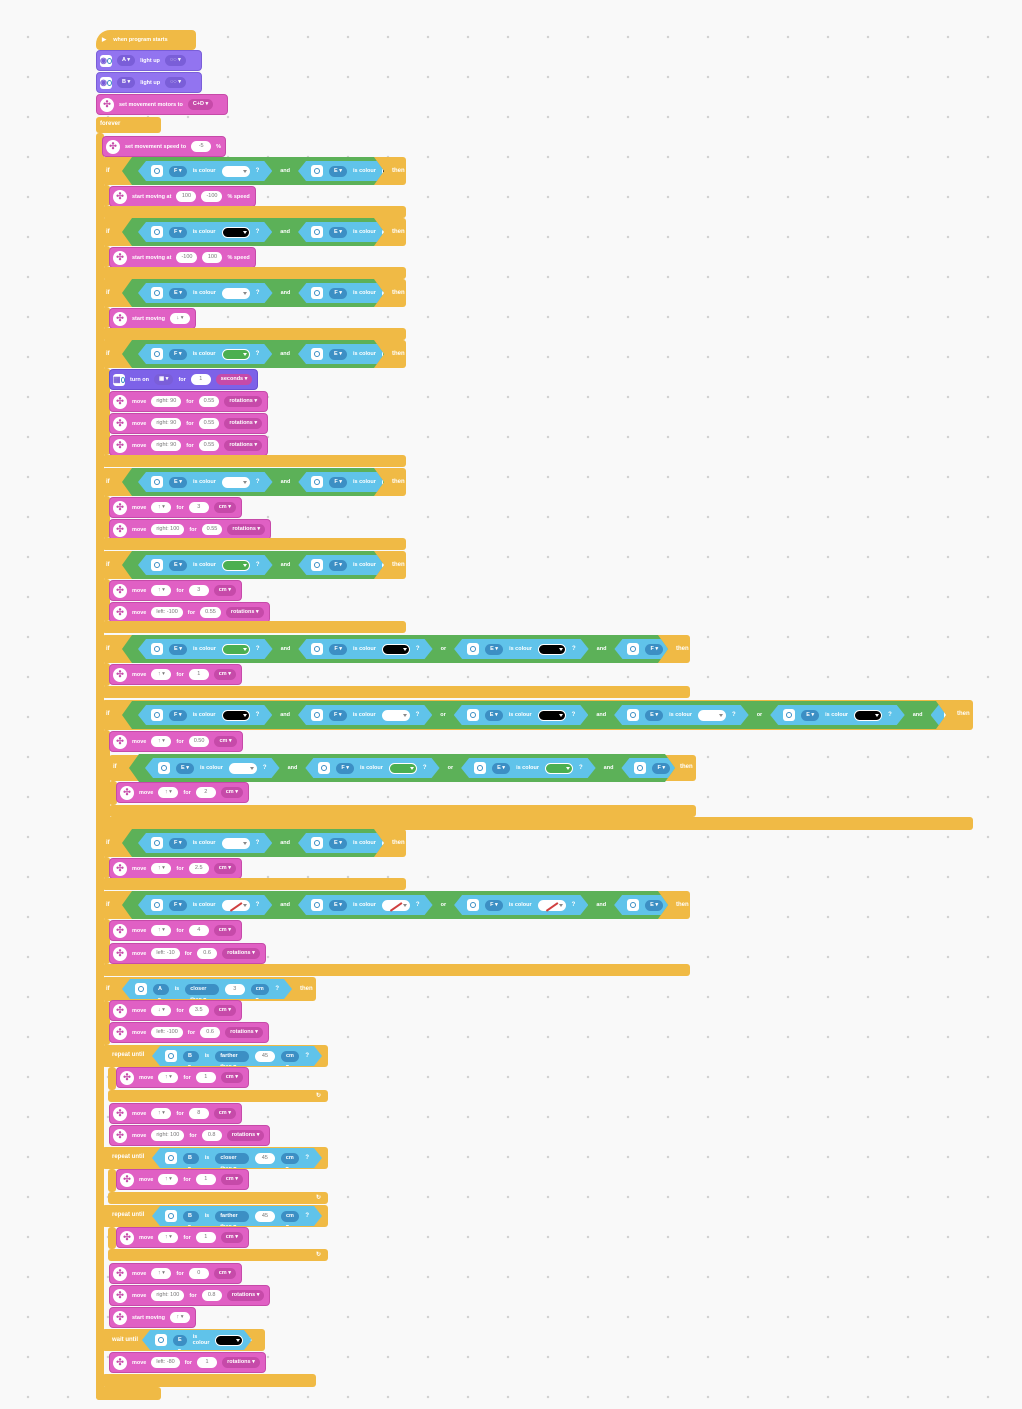 Image resolution: width=1022 pixels, height=1409 pixels. Describe the element at coordinates (235, 989) in the screenshot. I see `distance-value: 3` at that location.